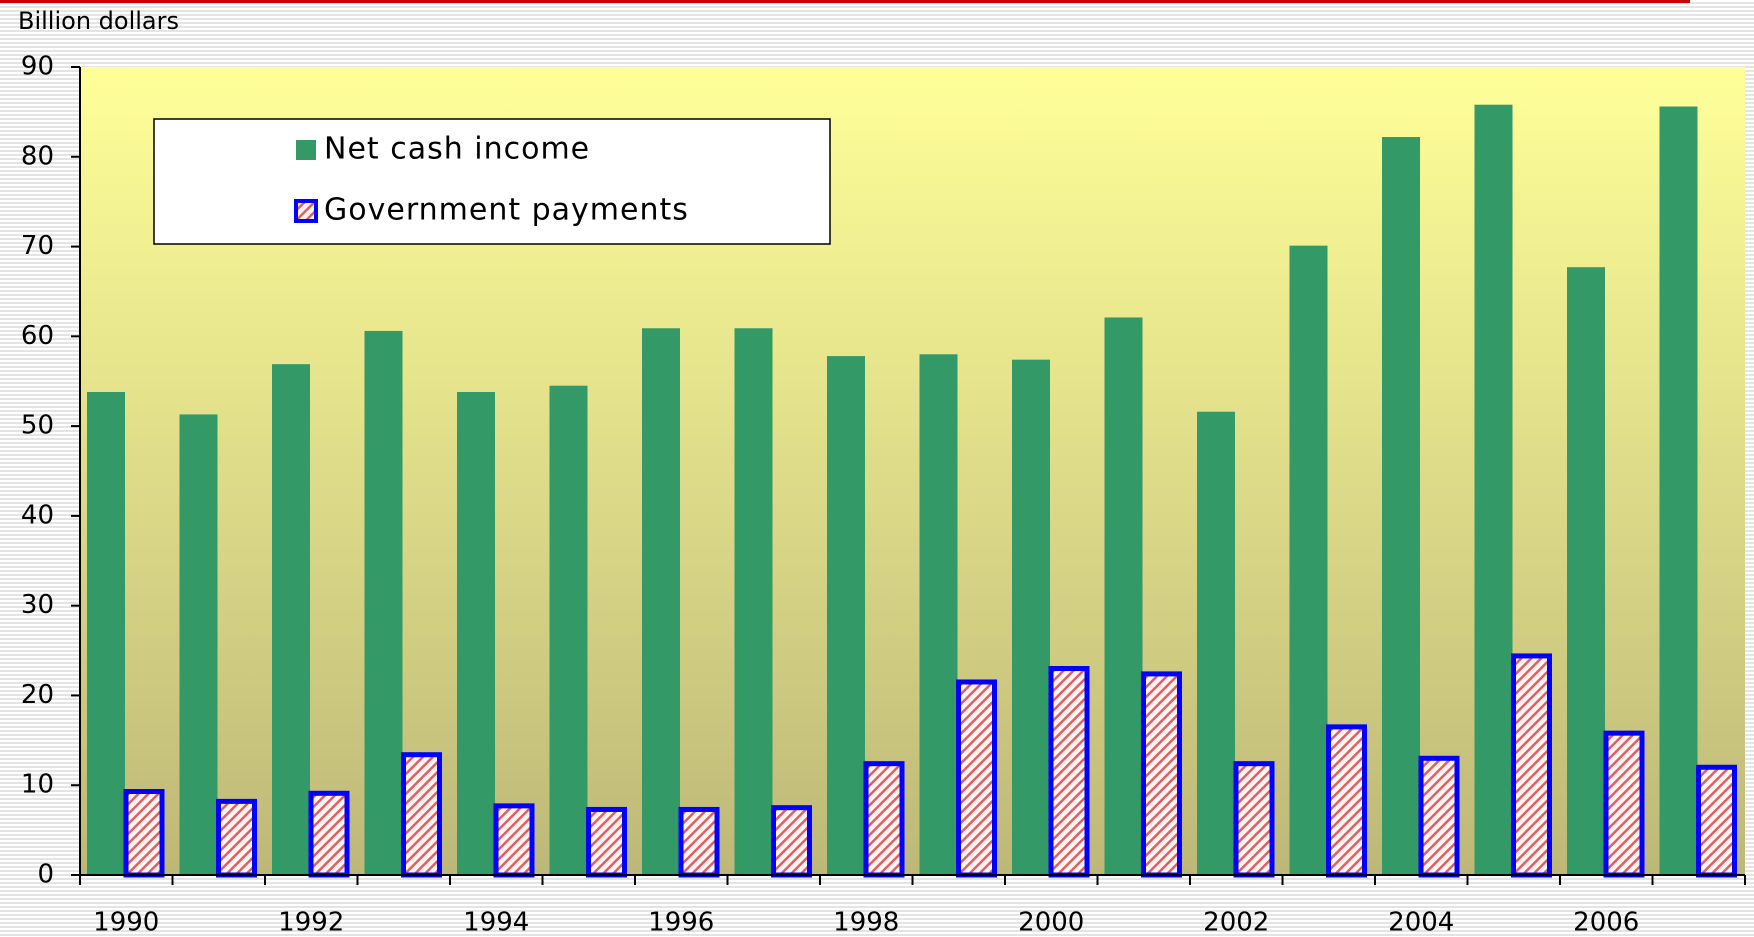 The width and height of the screenshot is (1754, 937). Describe the element at coordinates (37, 336) in the screenshot. I see `y-tick-label: 60` at that location.